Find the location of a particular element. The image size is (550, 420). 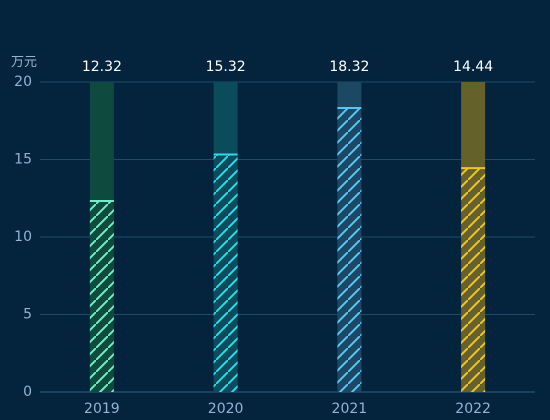

bar-2020 is located at coordinates (225, 273).